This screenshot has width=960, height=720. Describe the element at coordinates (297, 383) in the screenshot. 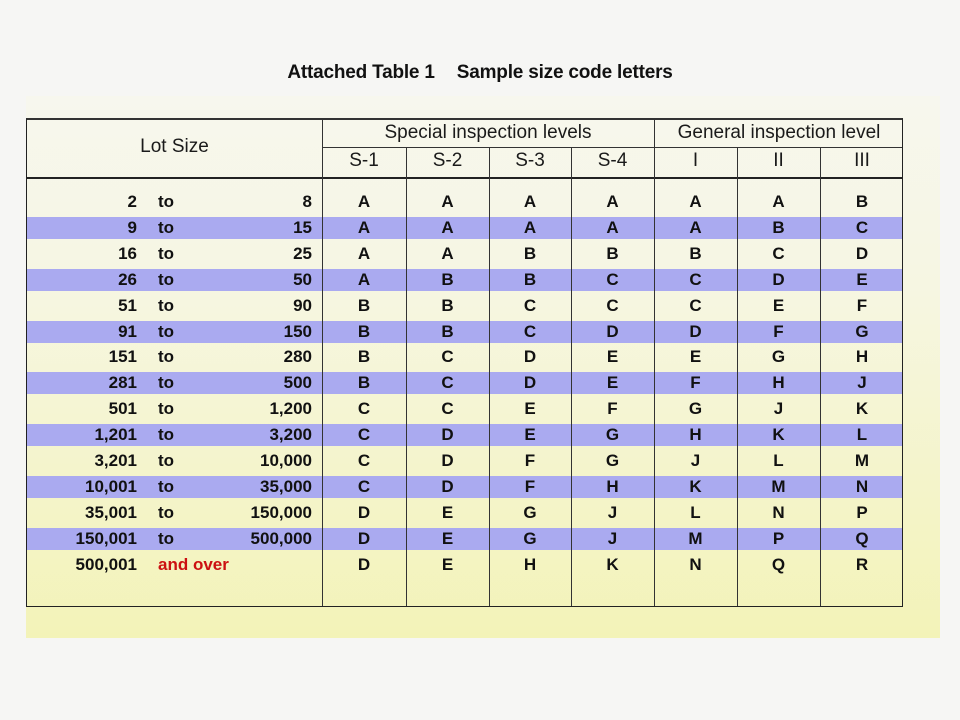

I see `lot-size-to: 500` at that location.